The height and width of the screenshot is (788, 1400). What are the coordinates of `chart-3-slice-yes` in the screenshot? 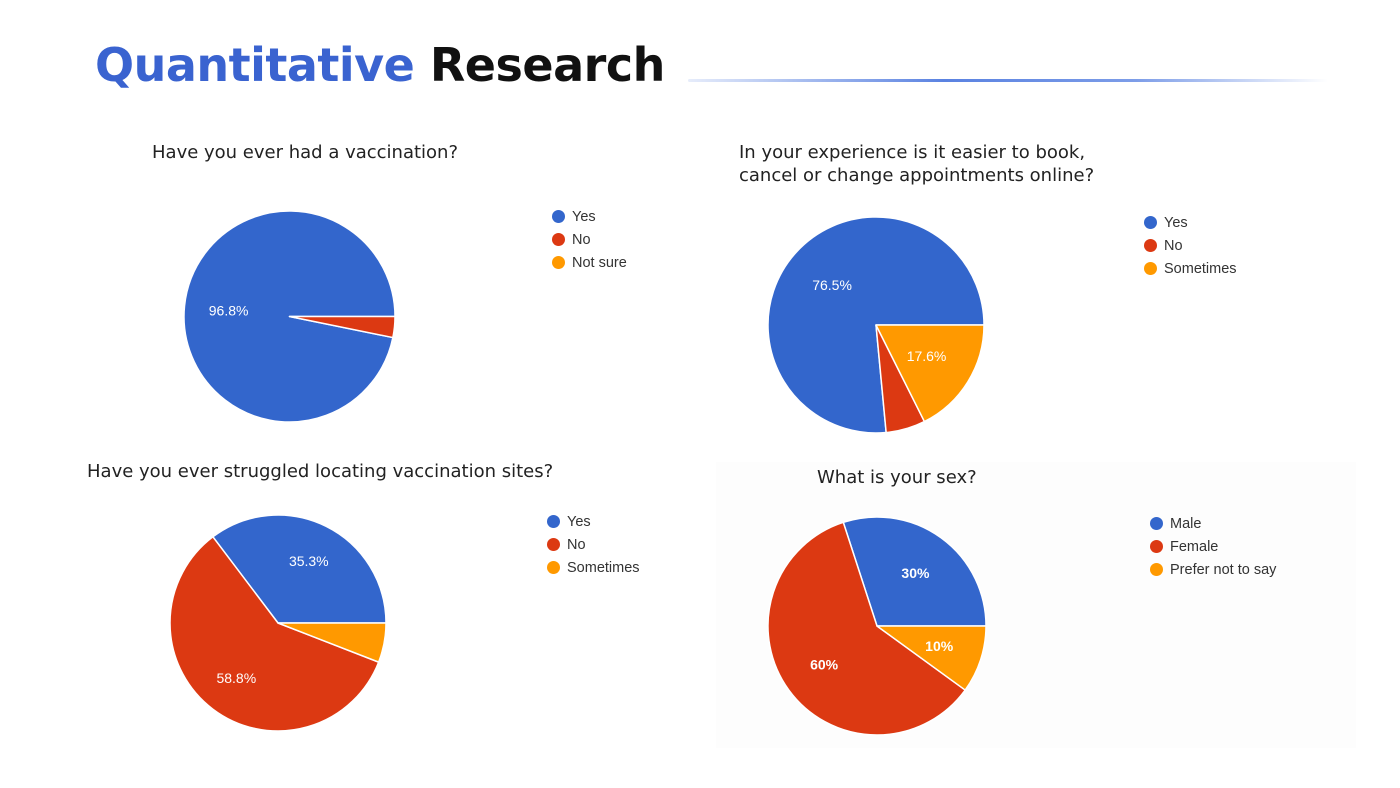 It's located at (299, 569).